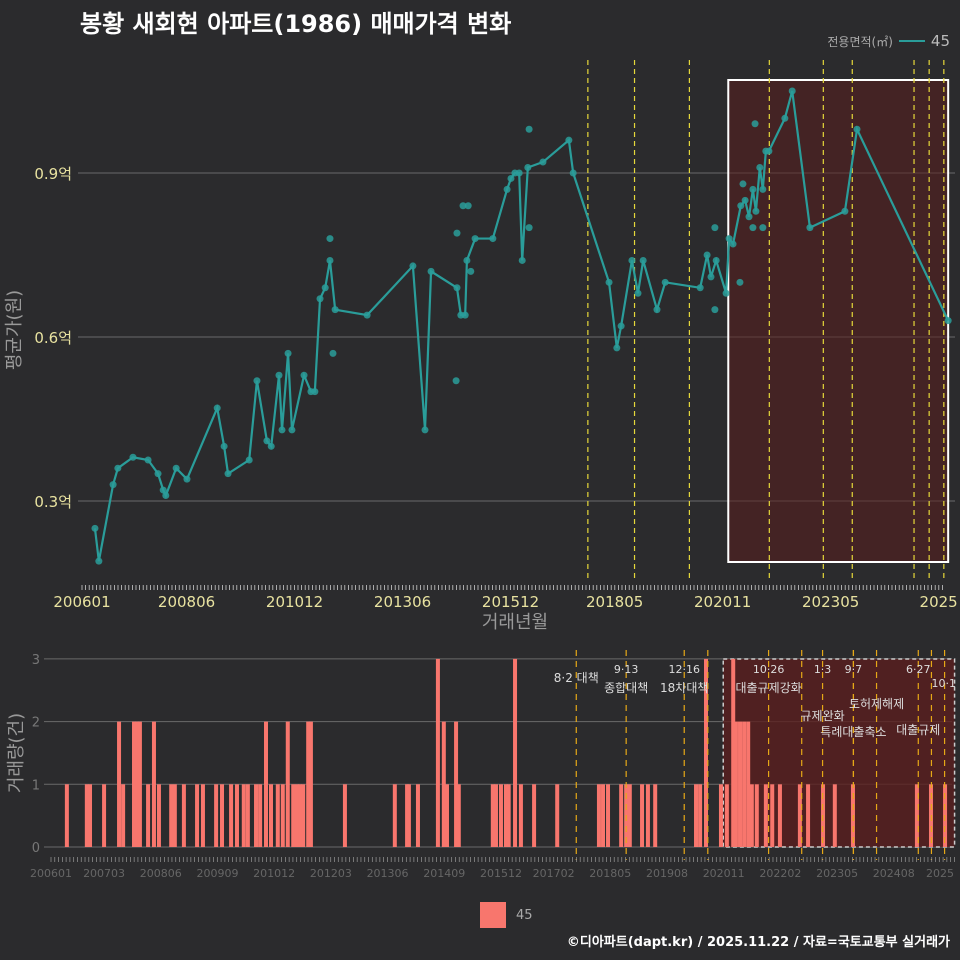 This screenshot has width=960, height=960. I want to click on x-tick-label: 201512, so click(501, 873).